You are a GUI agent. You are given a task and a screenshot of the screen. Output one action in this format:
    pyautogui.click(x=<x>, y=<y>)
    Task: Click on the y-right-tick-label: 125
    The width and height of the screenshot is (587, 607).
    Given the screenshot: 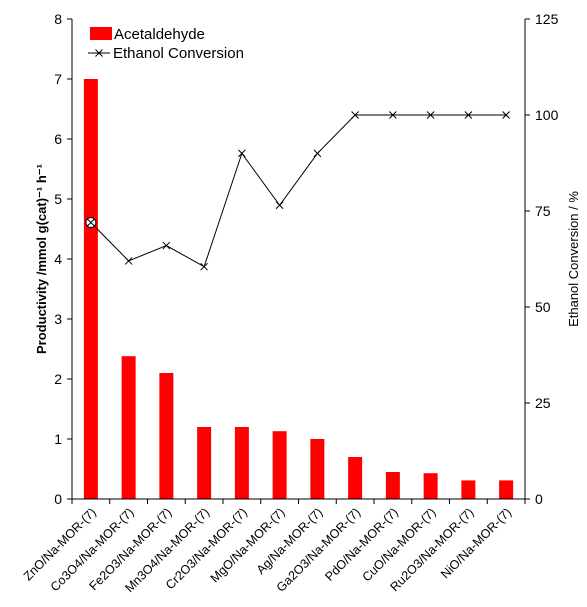 What is the action you would take?
    pyautogui.click(x=547, y=19)
    